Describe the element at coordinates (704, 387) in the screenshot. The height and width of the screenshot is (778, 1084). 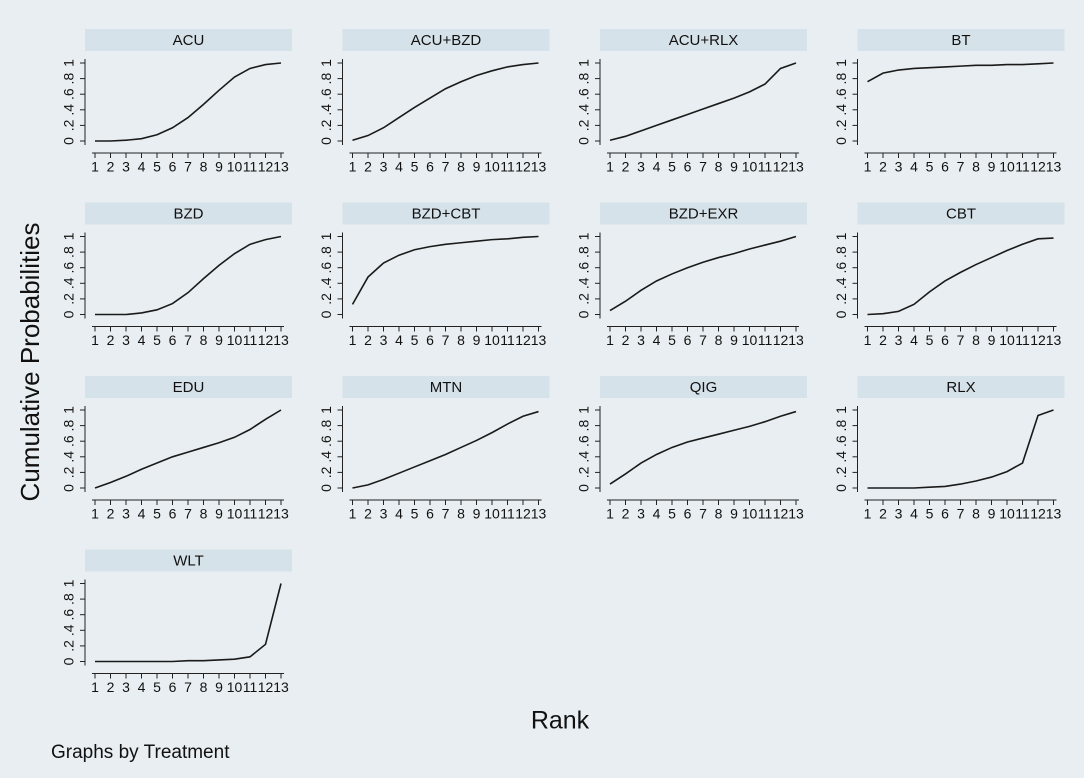
I see `panel-title: QIG` at that location.